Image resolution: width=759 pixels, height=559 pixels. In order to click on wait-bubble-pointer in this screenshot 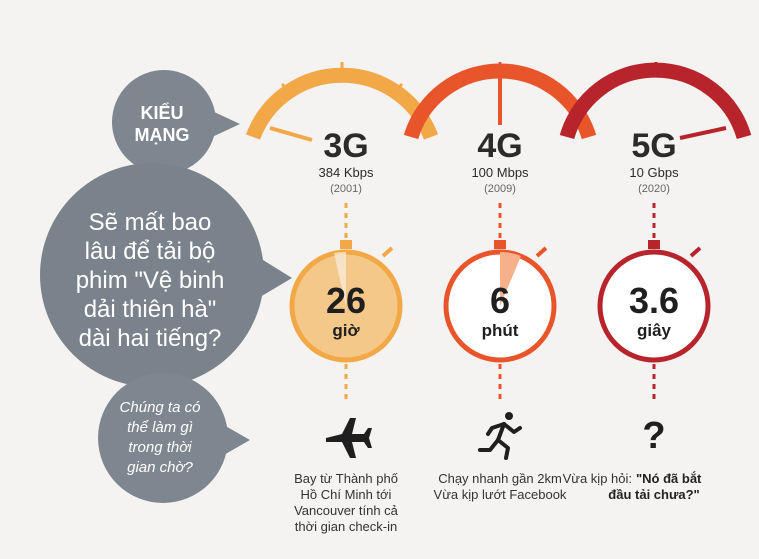, I will do `click(236, 440)`.